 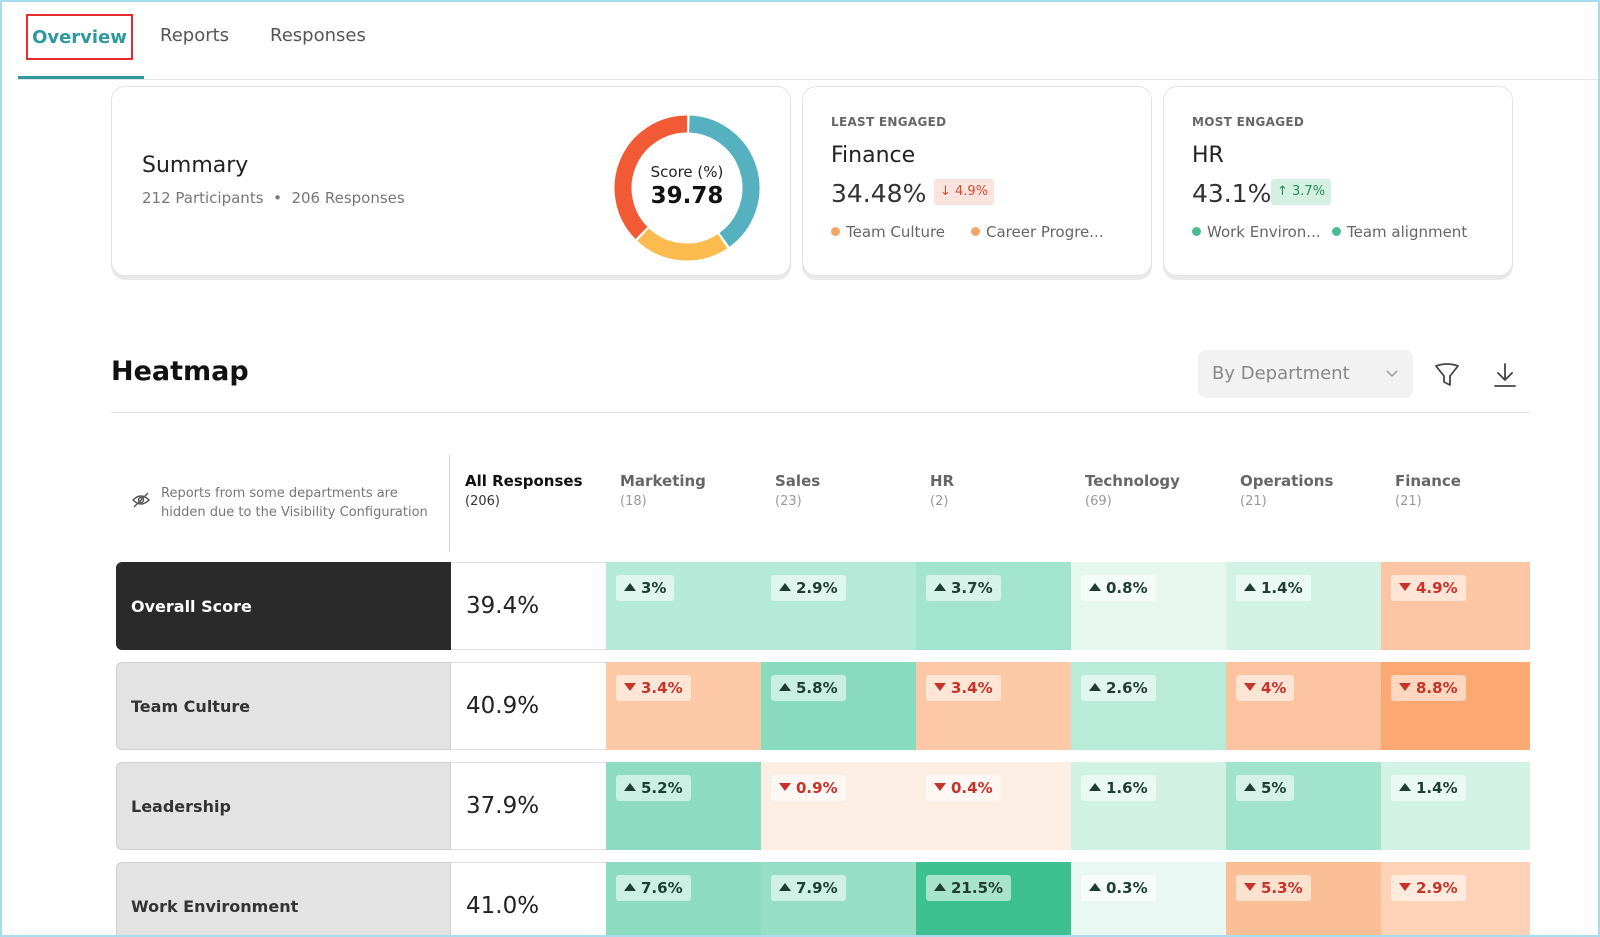 I want to click on heatmap-row: Team Culture 40.9% 3.4% 5.8% 3.4% 2.6% 4% 8.8%, so click(x=823, y=706).